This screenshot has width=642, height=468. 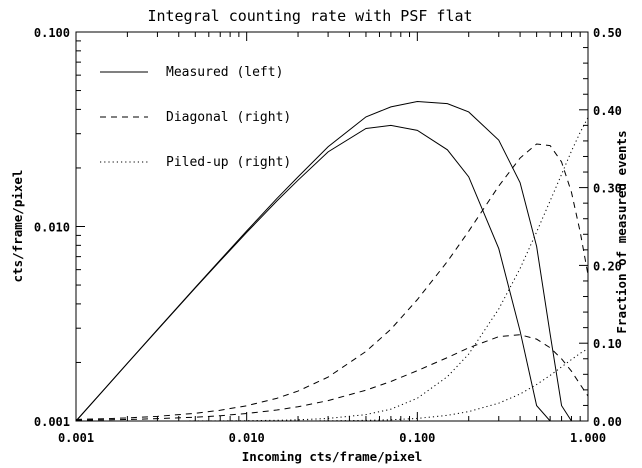 What do you see at coordinates (52, 228) in the screenshot?
I see `y-left-tick-label: 0.010` at bounding box center [52, 228].